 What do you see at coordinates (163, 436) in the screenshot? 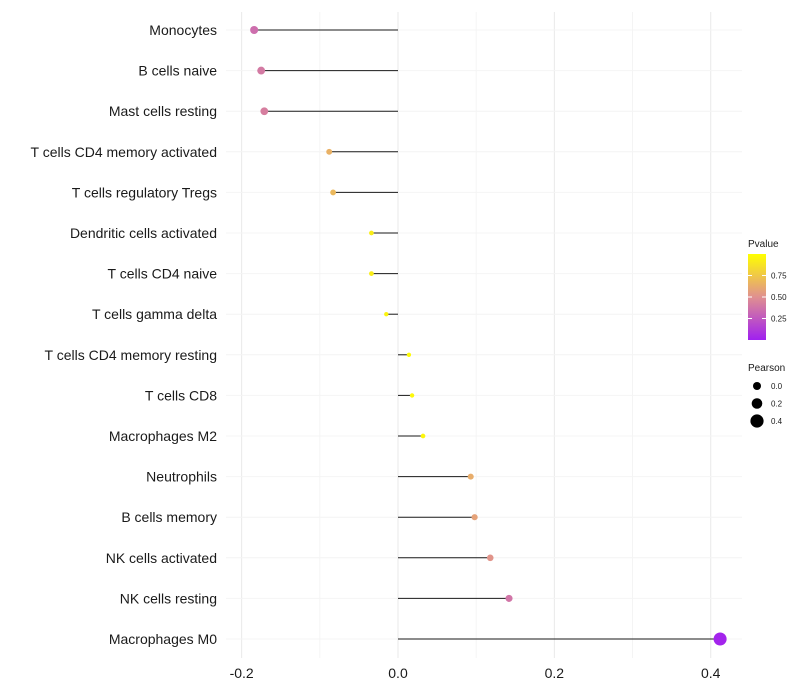
I see `y-label-10: Macrophages M2` at bounding box center [163, 436].